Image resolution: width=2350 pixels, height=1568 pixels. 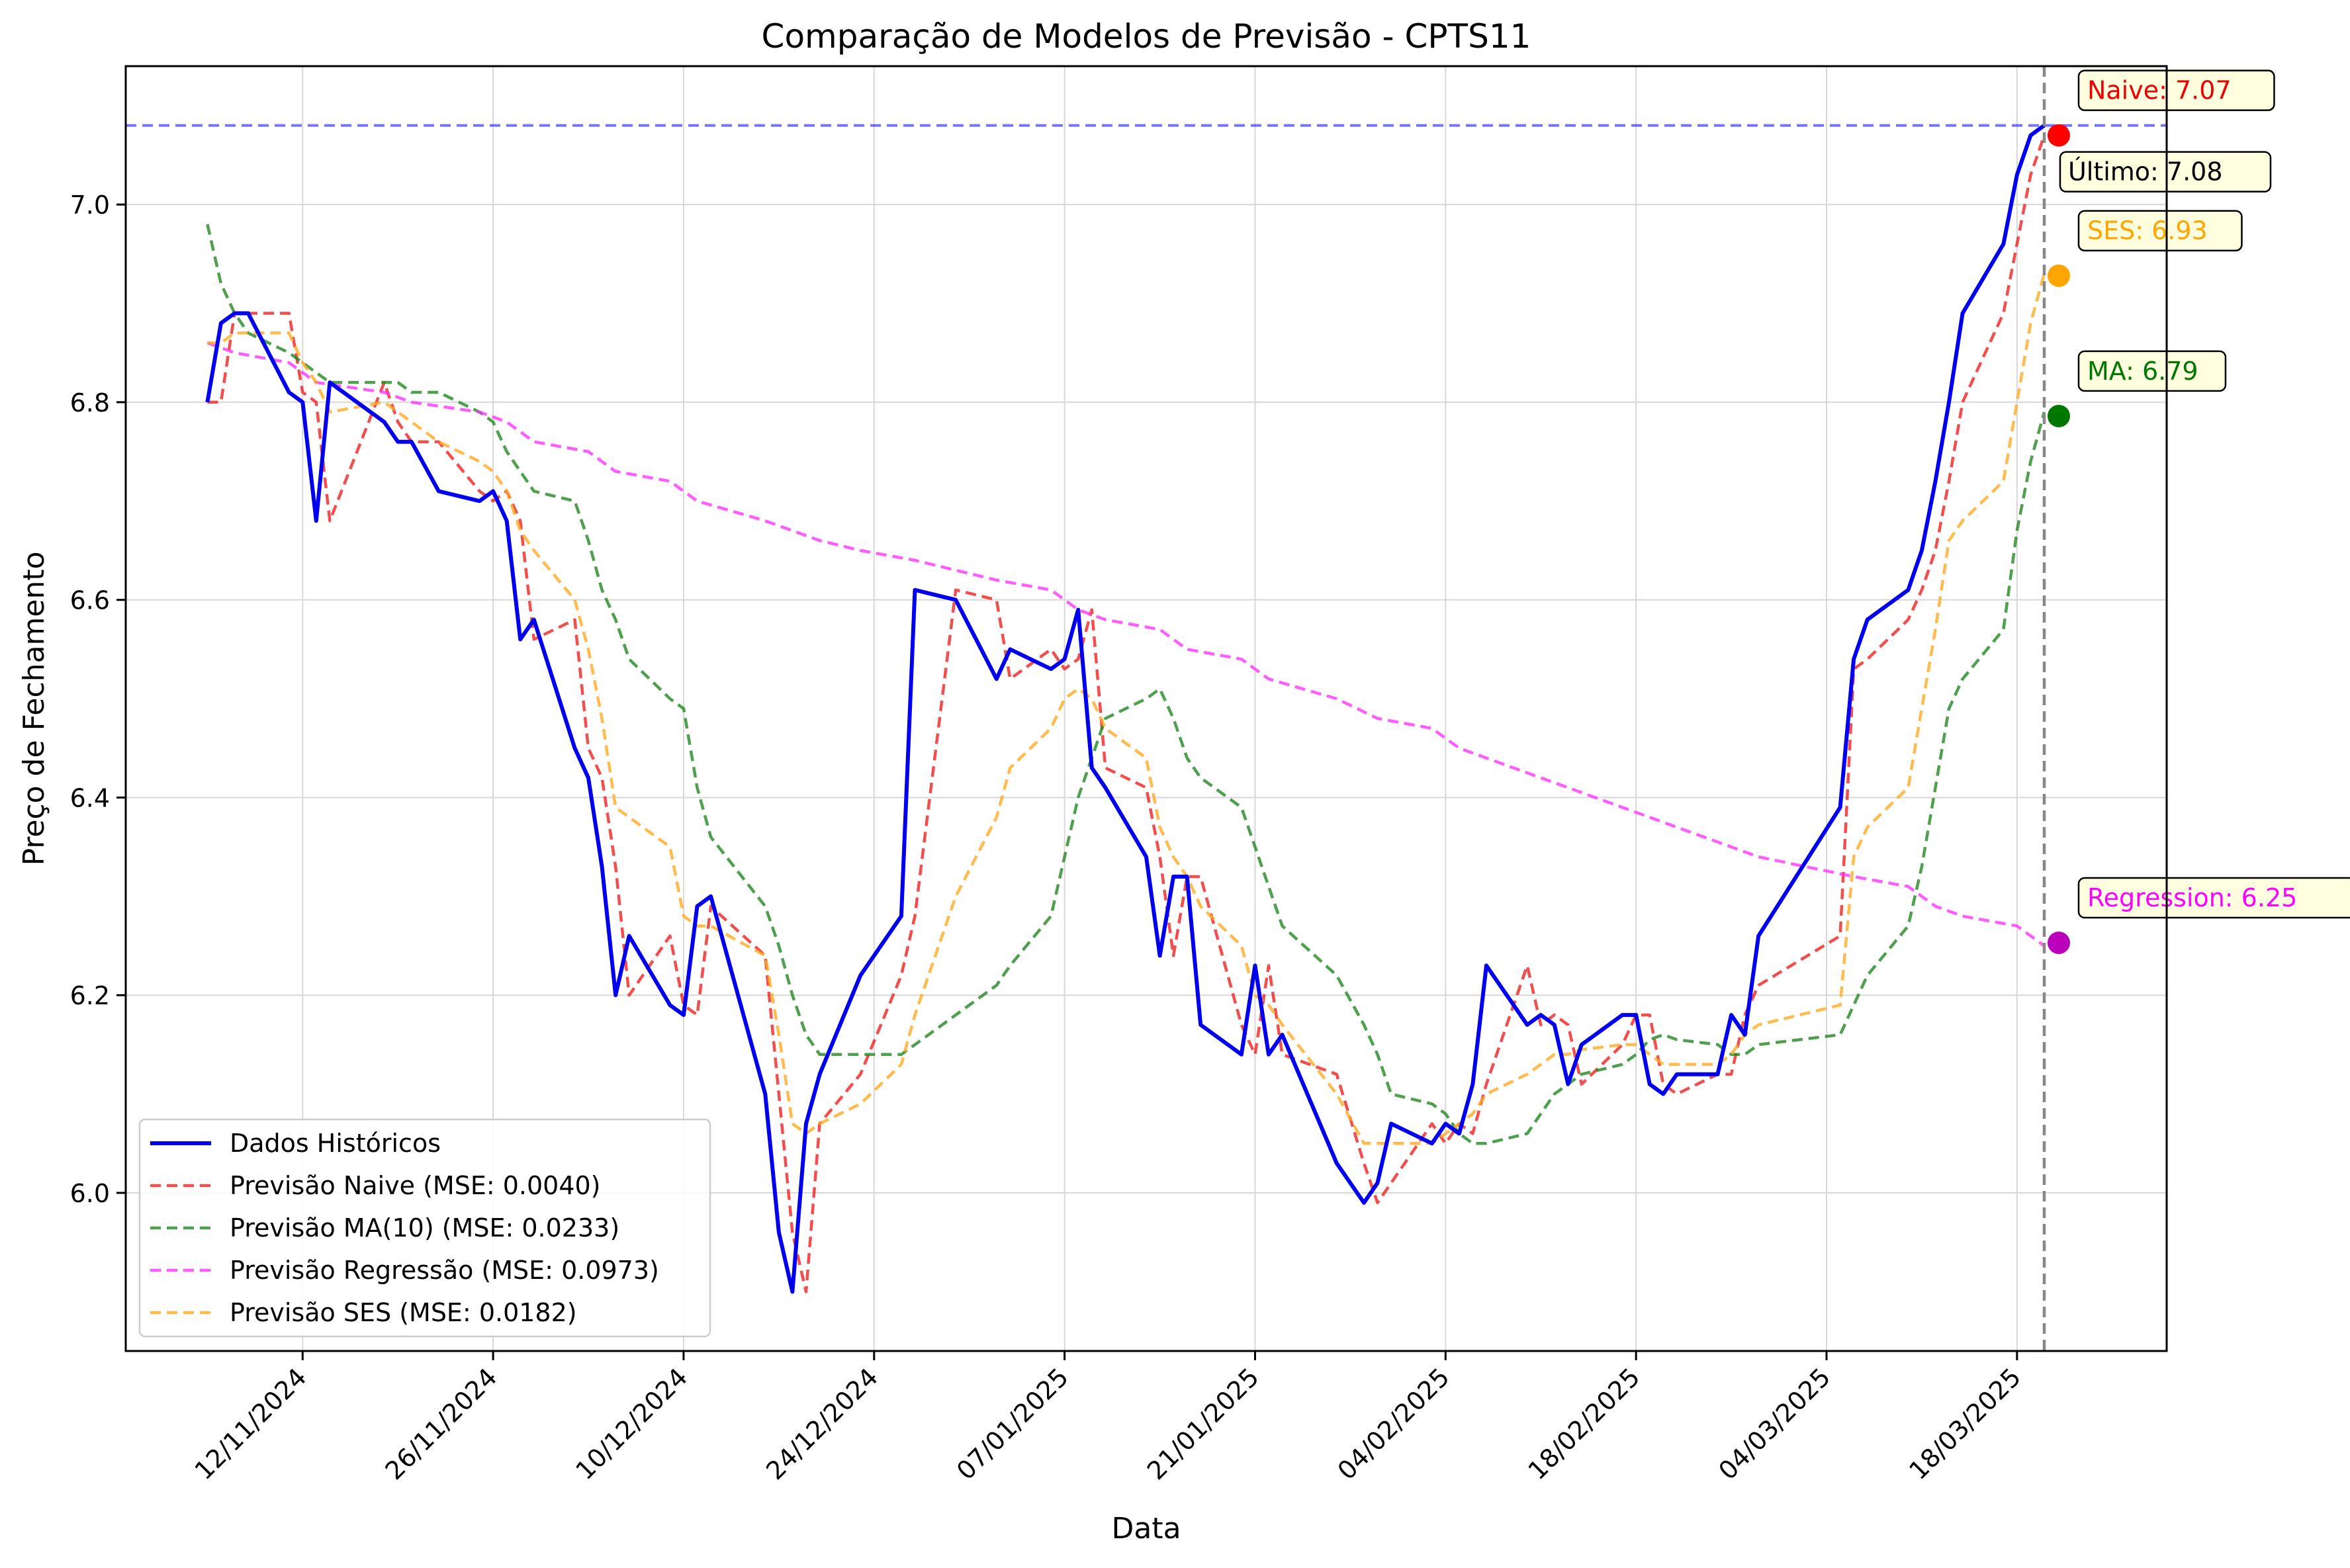 I want to click on last-value-label-box, so click(x=2165, y=172).